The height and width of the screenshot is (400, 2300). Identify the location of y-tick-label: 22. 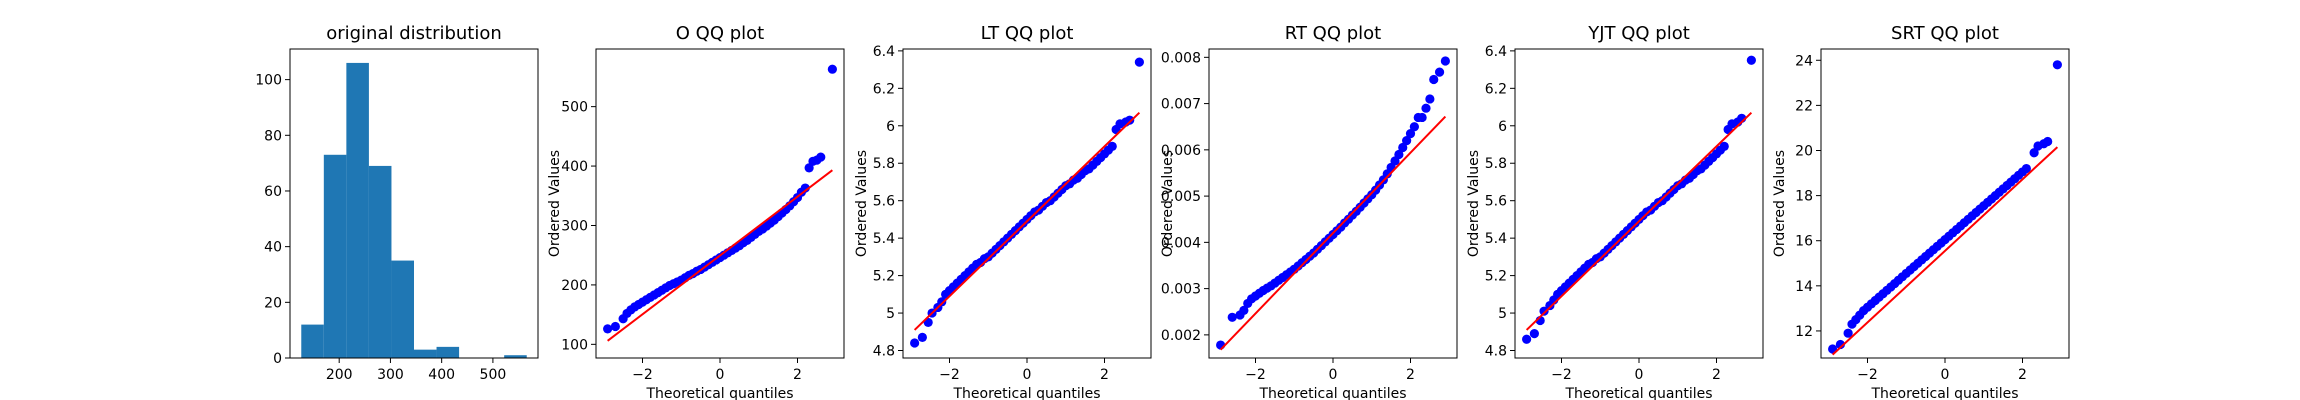
(1804, 106).